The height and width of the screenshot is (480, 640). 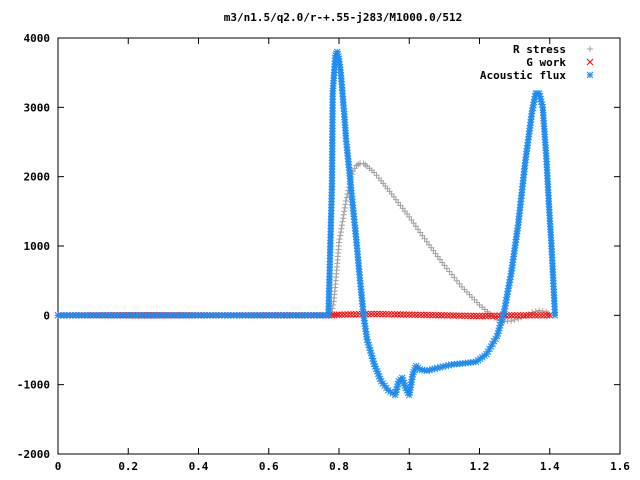 I want to click on x-tick-label: 0.6, so click(x=269, y=466).